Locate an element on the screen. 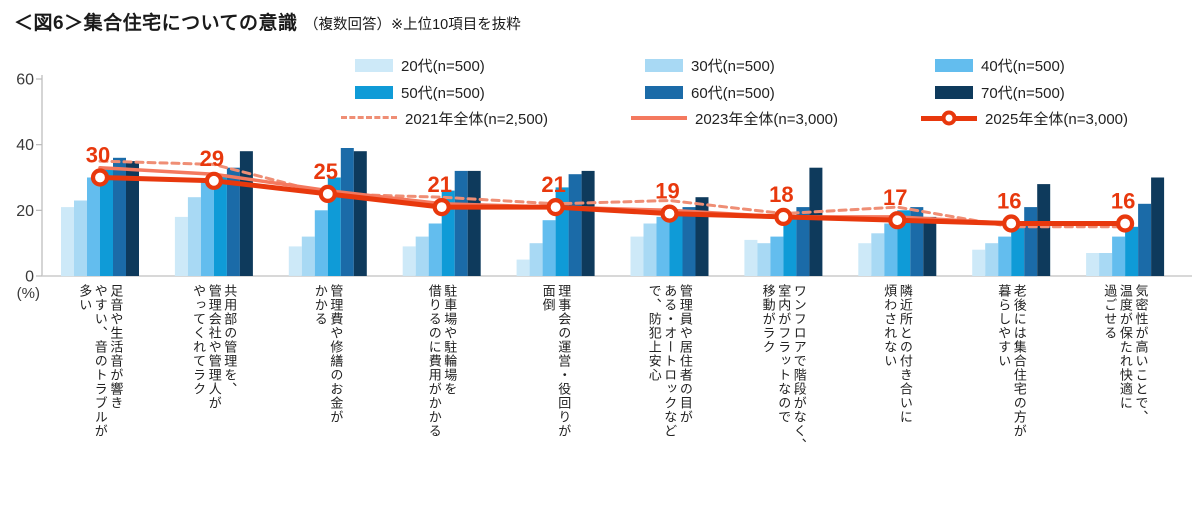 This screenshot has width=1200, height=515. category-label: 駐車場や駐輪場を 借りるのに費用がかかる is located at coordinates (442, 361).